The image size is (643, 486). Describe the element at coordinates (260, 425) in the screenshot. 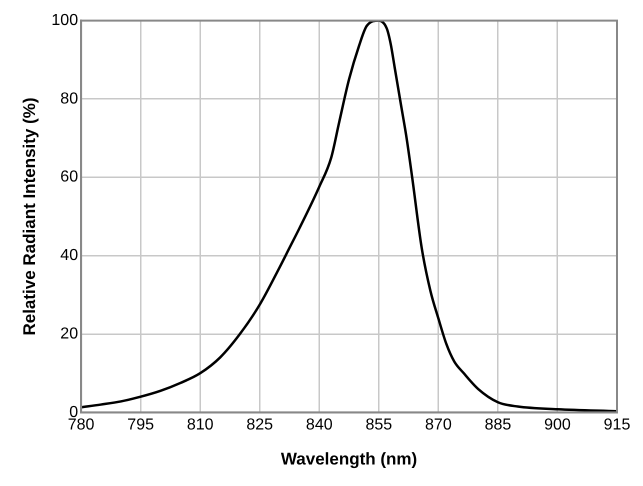

I see `x-tick-label: 825` at that location.